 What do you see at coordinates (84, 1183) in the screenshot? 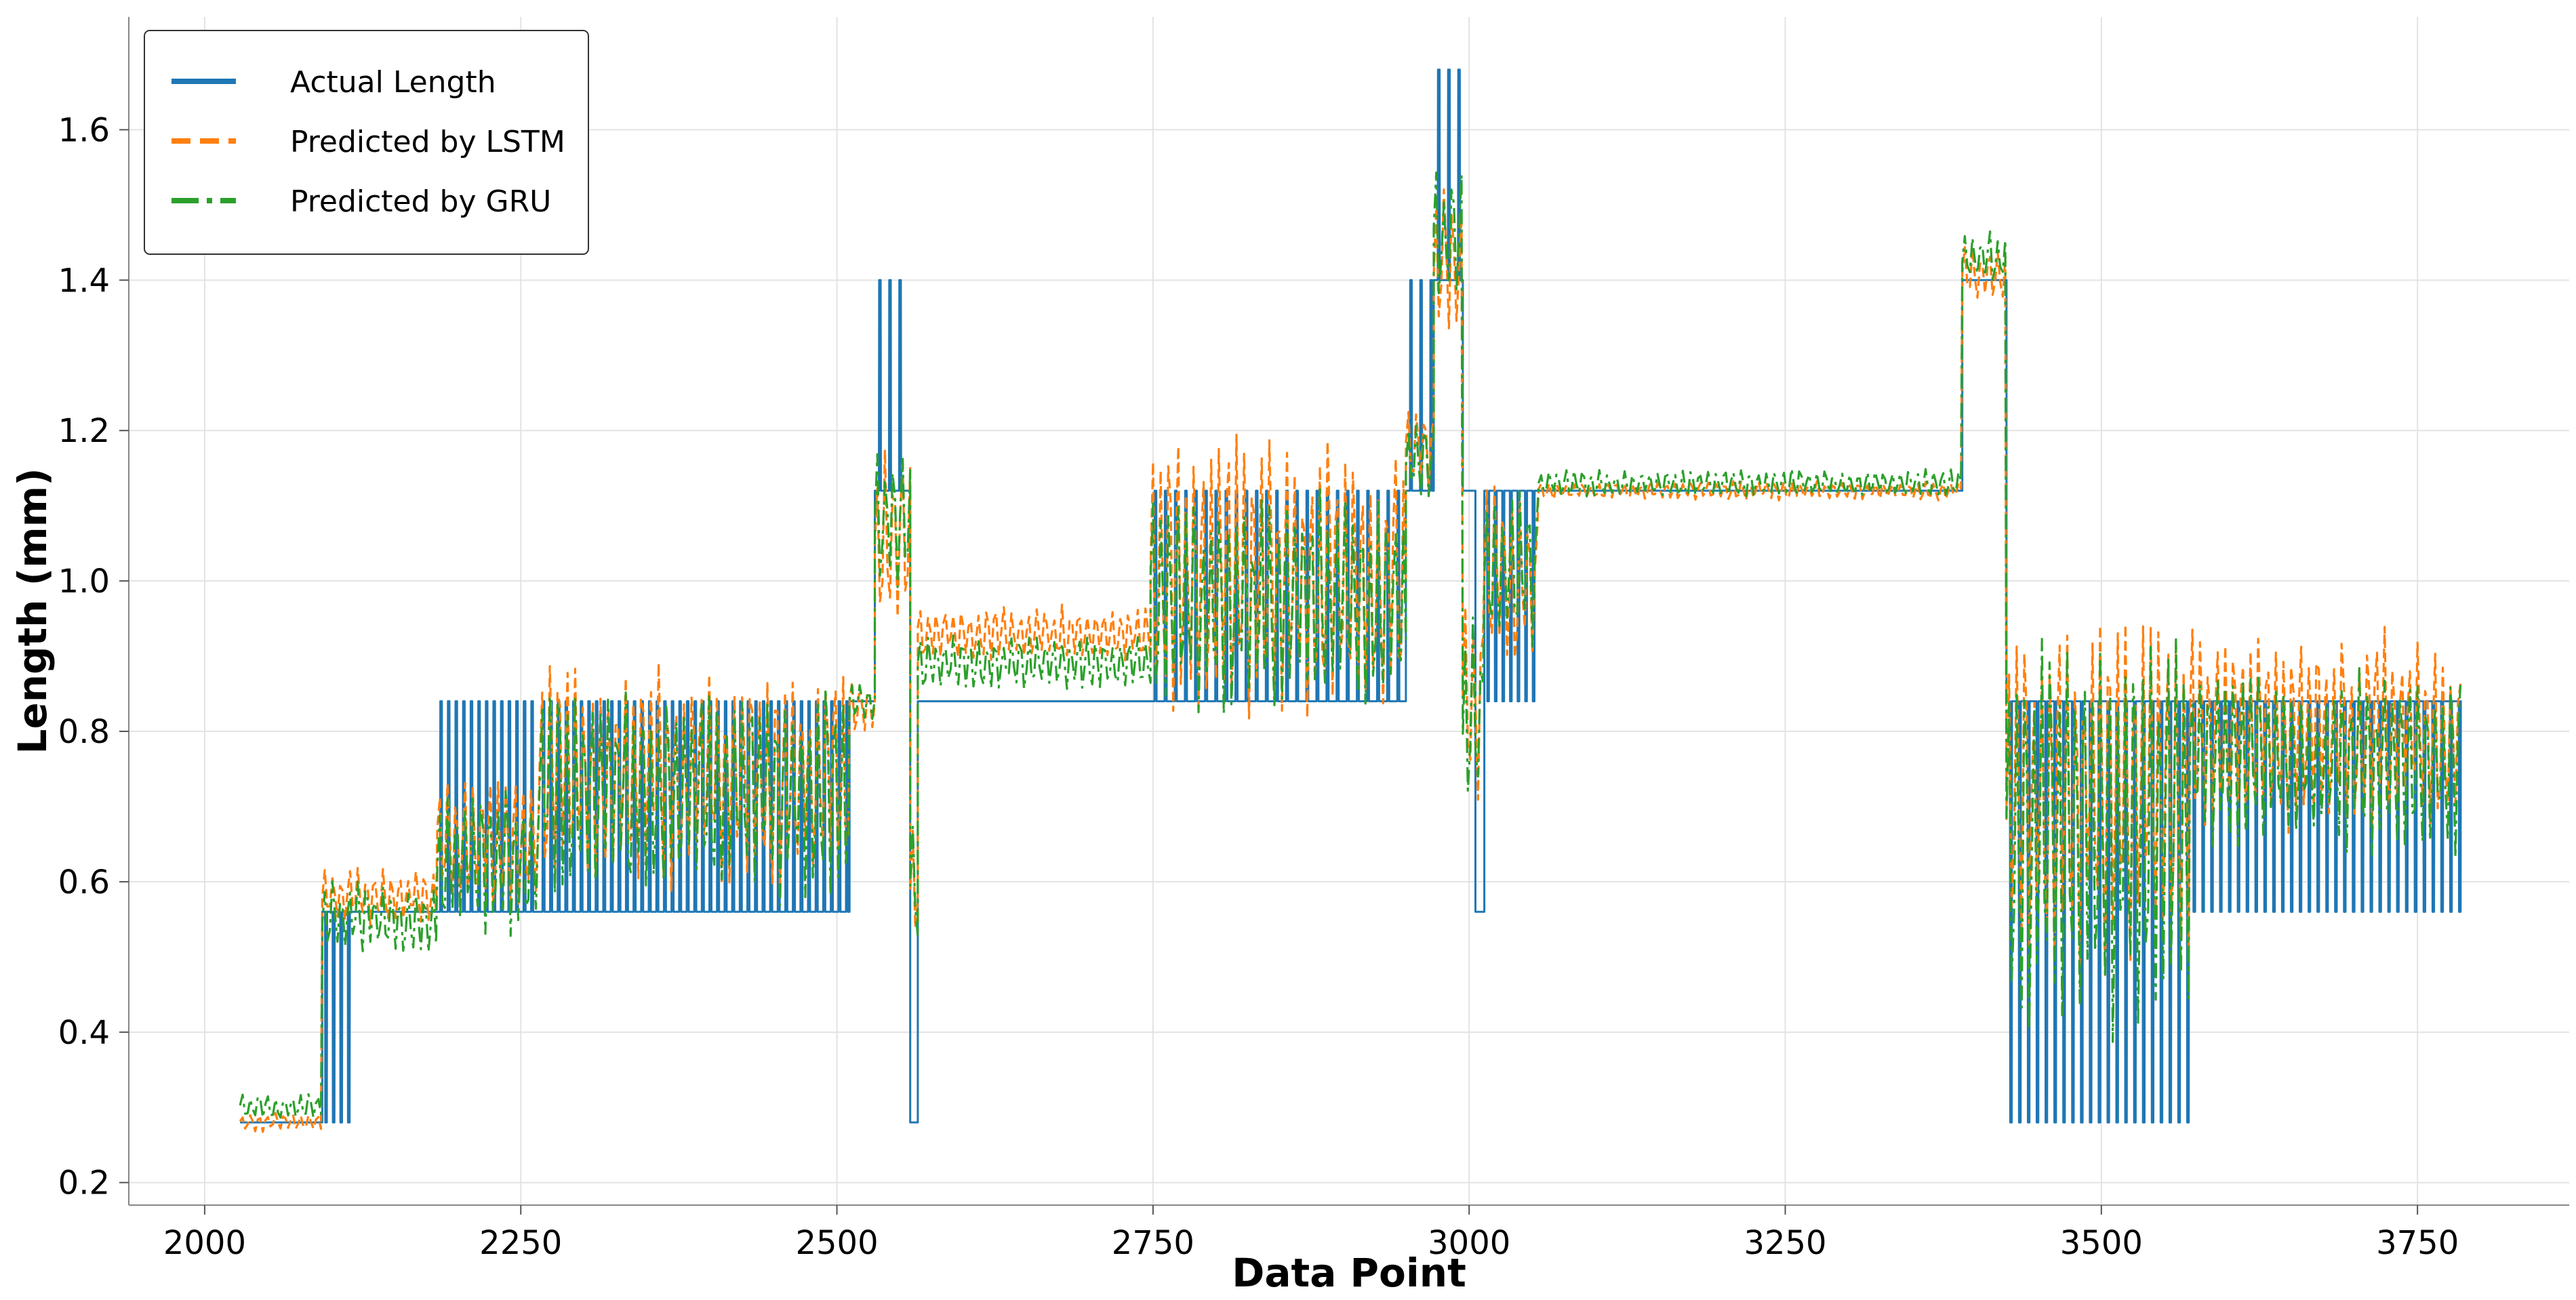
I see `y-tick-label: 0.2` at bounding box center [84, 1183].